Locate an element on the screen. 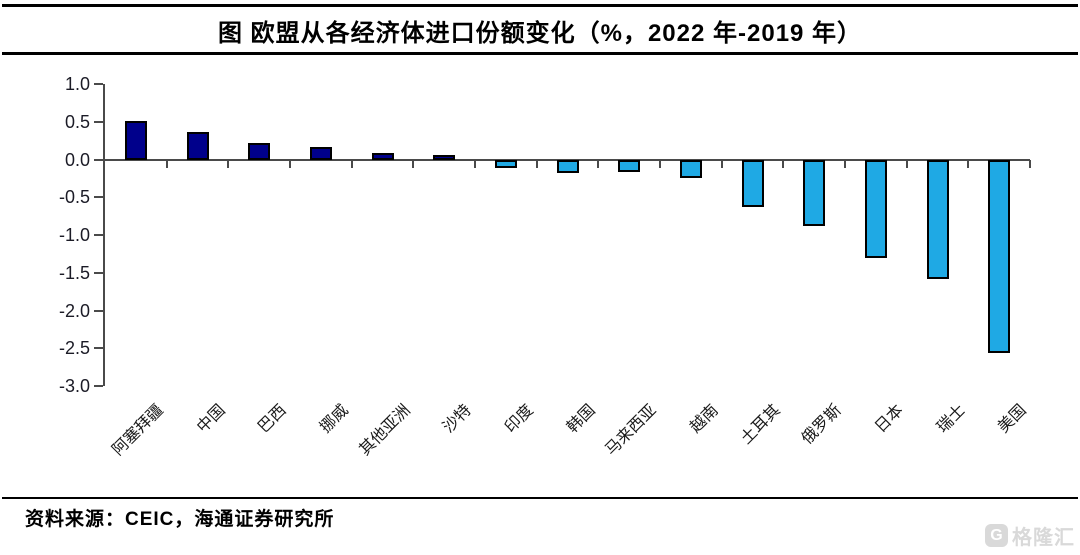  y-axis-label: 1.0 is located at coordinates (77, 84).